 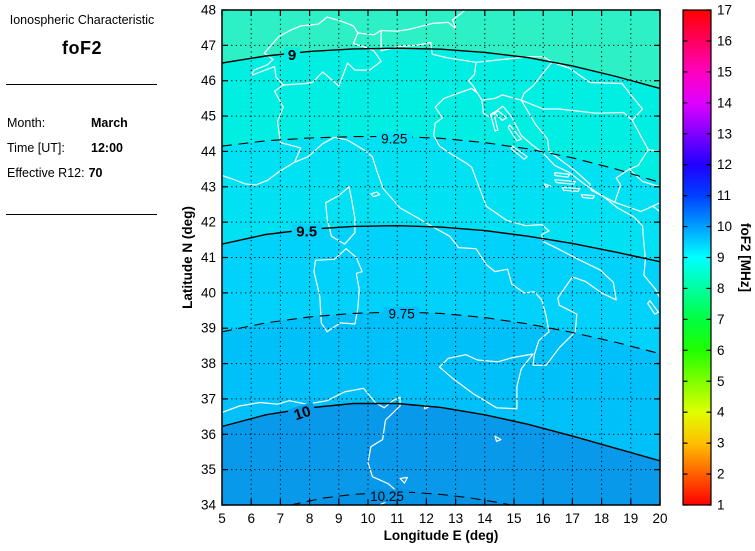 I want to click on coastline-island-dugi-otok, so click(x=519, y=152).